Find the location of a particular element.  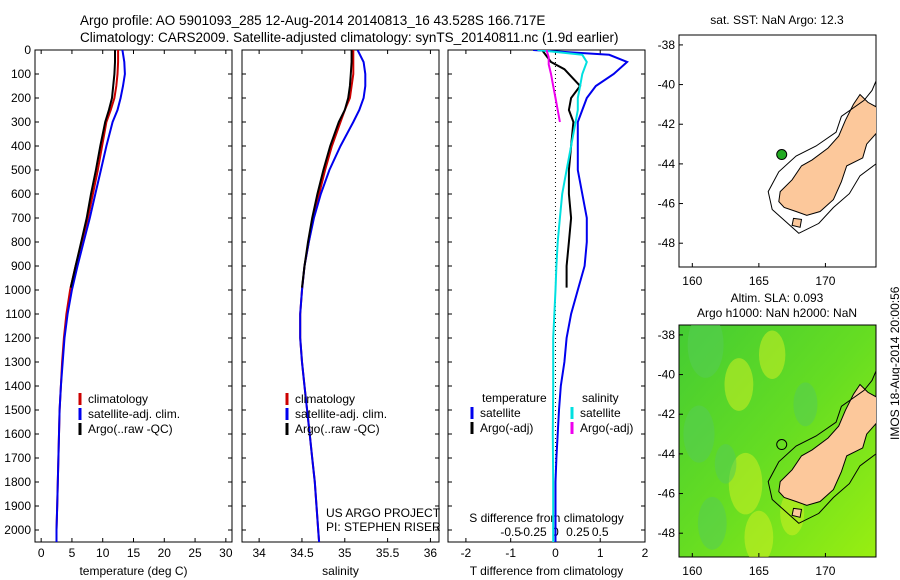

ytick-label: 1700 is located at coordinates (17, 458).